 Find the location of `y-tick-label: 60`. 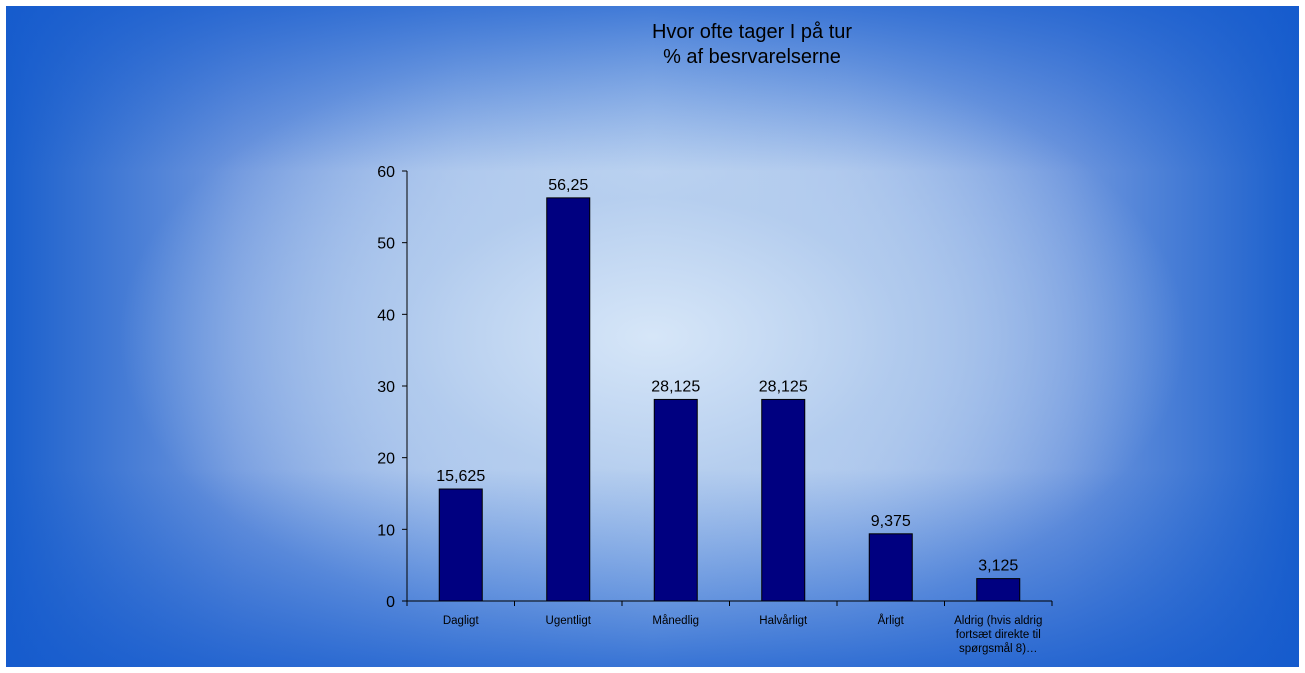

y-tick-label: 60 is located at coordinates (386, 172).